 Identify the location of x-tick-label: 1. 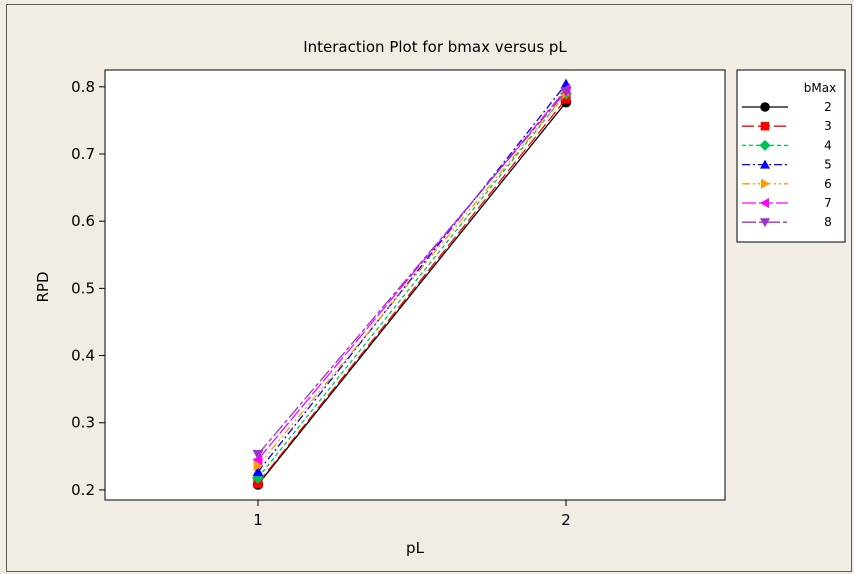
(258, 520).